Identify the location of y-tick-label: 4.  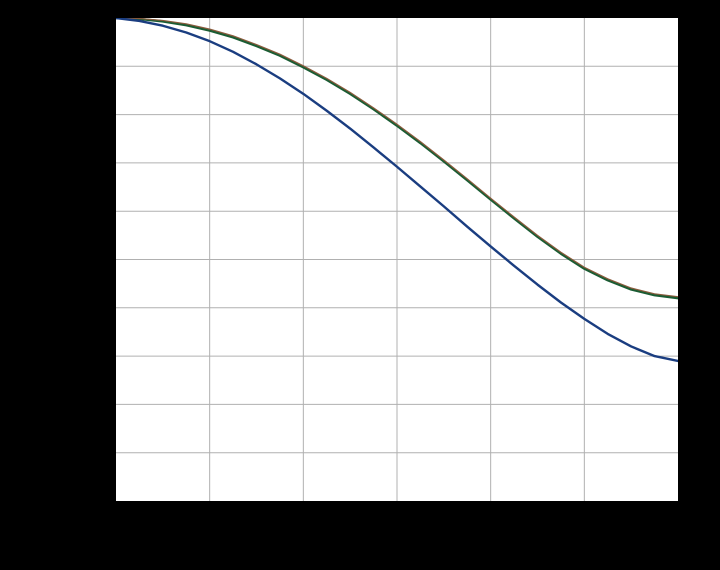
(110, 307).